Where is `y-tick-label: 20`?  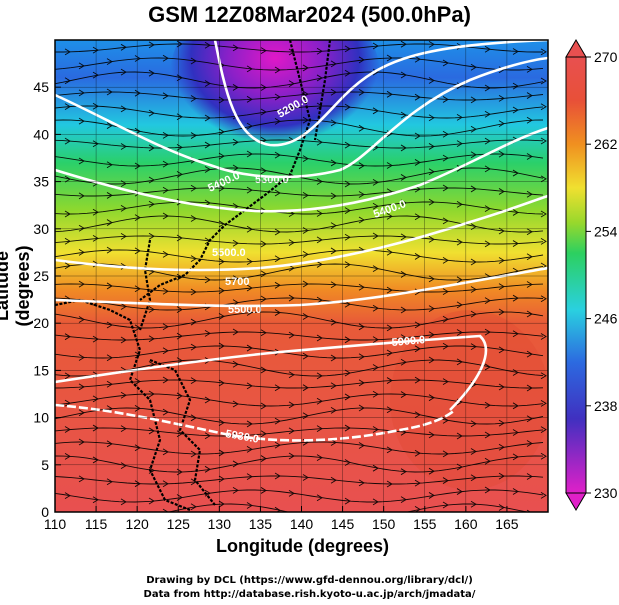
y-tick-label: 20 is located at coordinates (41, 323).